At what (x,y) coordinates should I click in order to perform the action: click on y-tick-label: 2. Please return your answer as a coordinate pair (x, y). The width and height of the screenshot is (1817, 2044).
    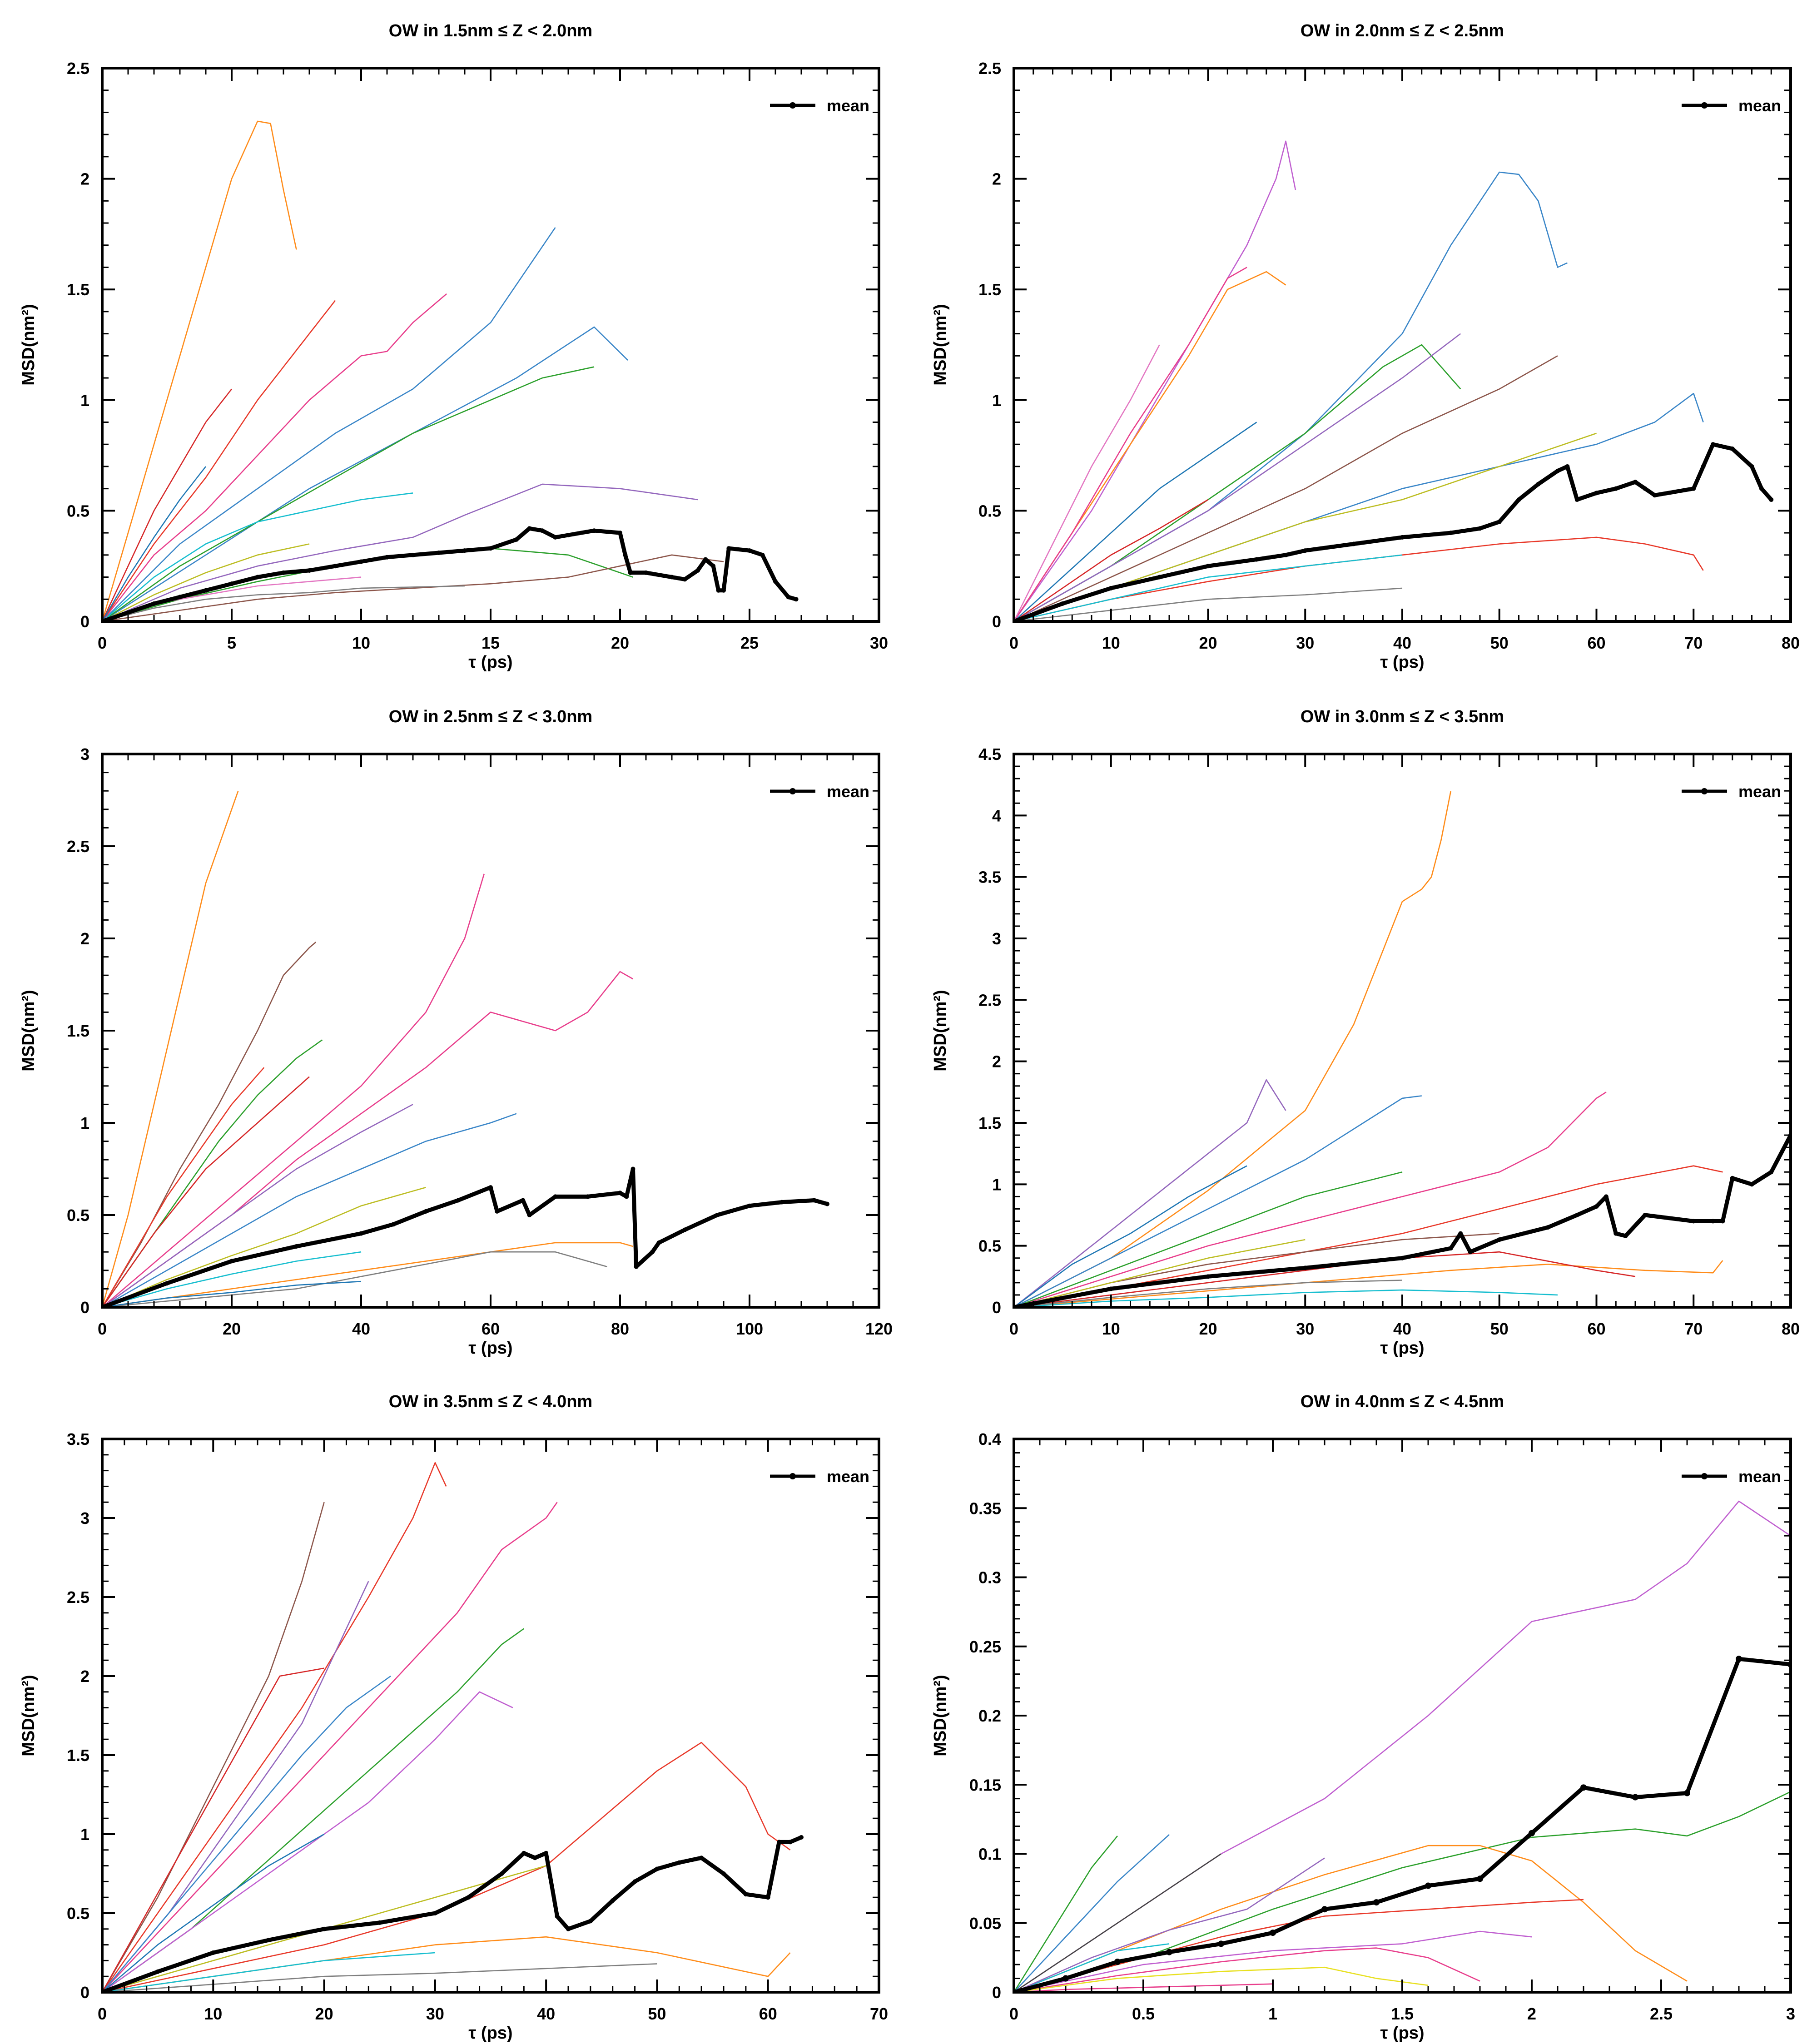
    Looking at the image, I should click on (84, 939).